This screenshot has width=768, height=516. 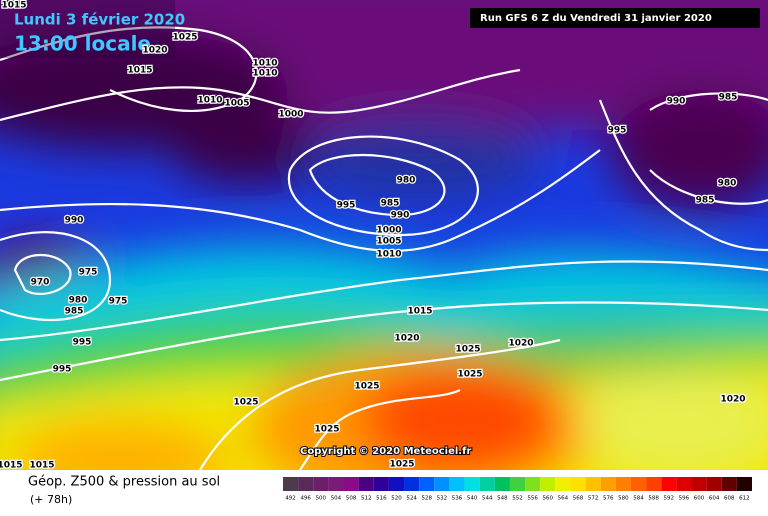 I want to click on lead-time: (+ 78h), so click(x=51, y=499).